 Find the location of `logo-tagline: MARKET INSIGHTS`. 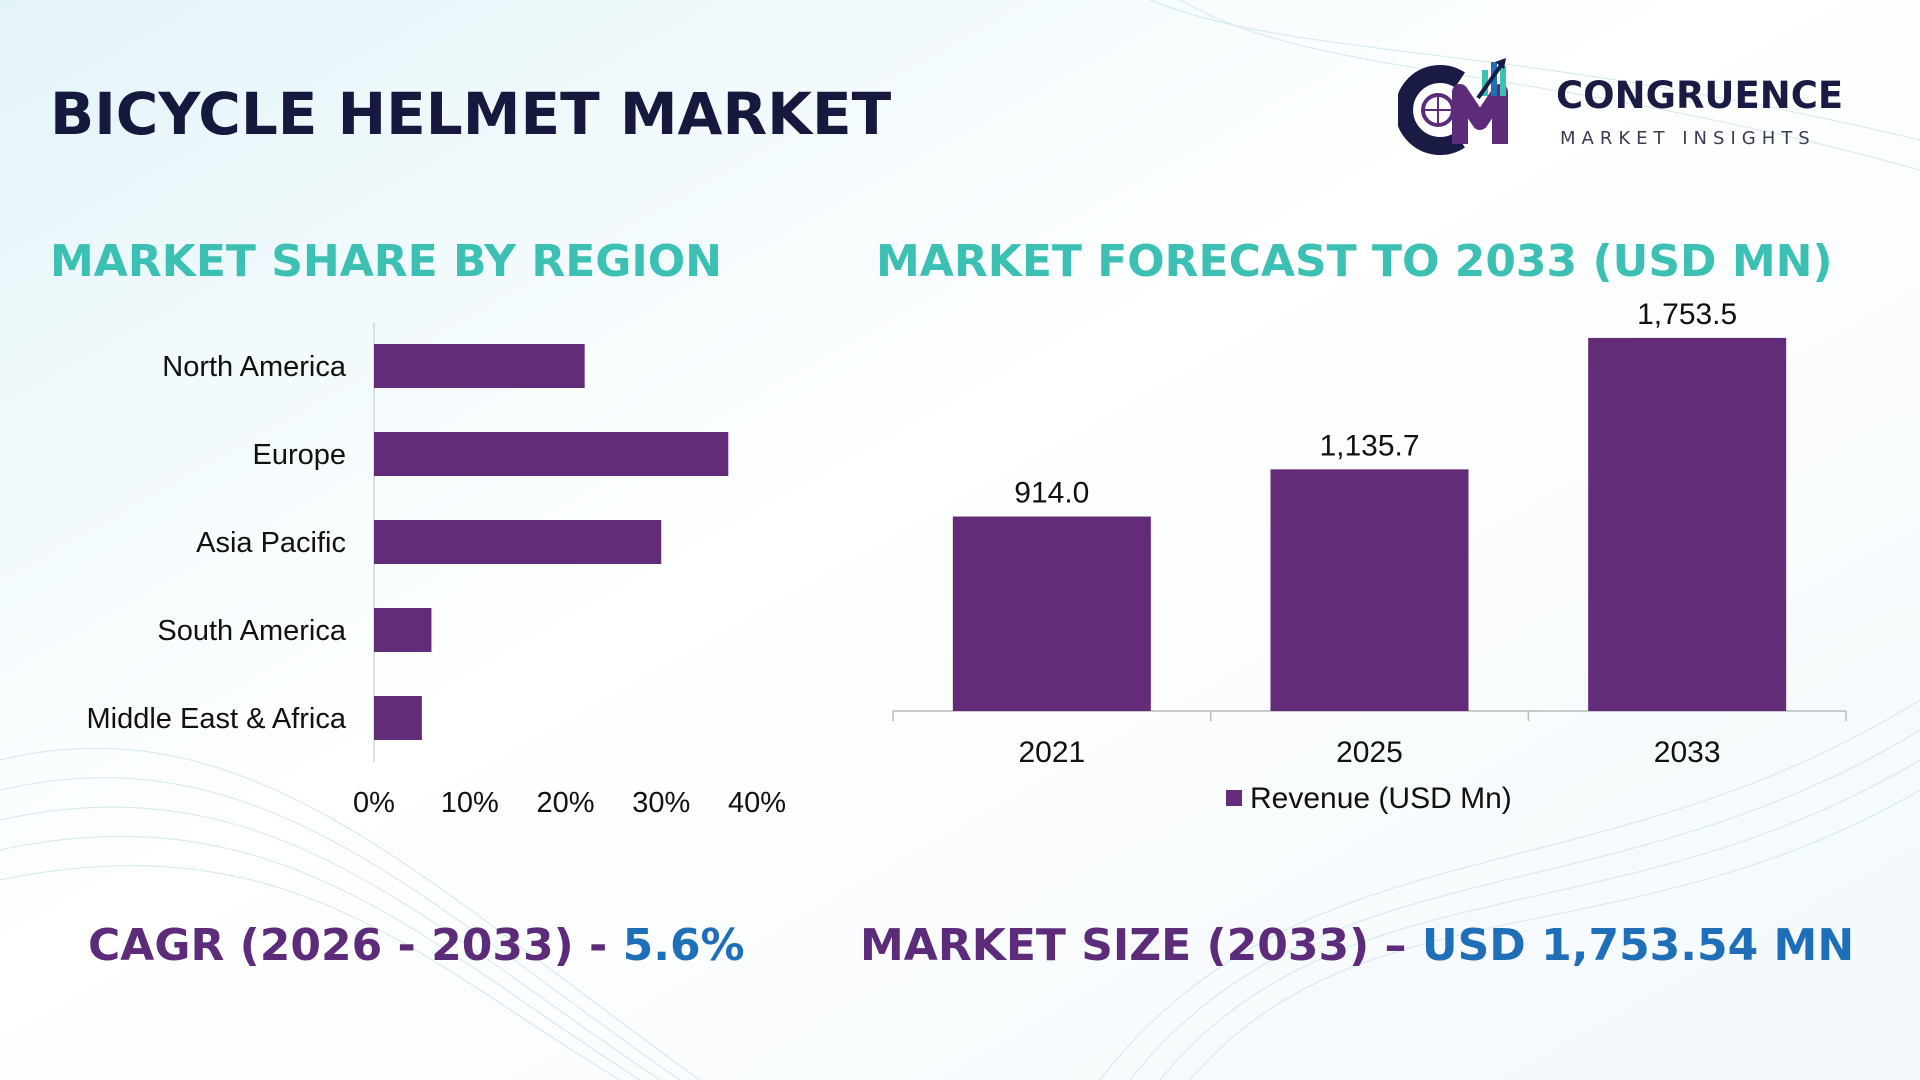

logo-tagline: MARKET INSIGHTS is located at coordinates (1688, 138).